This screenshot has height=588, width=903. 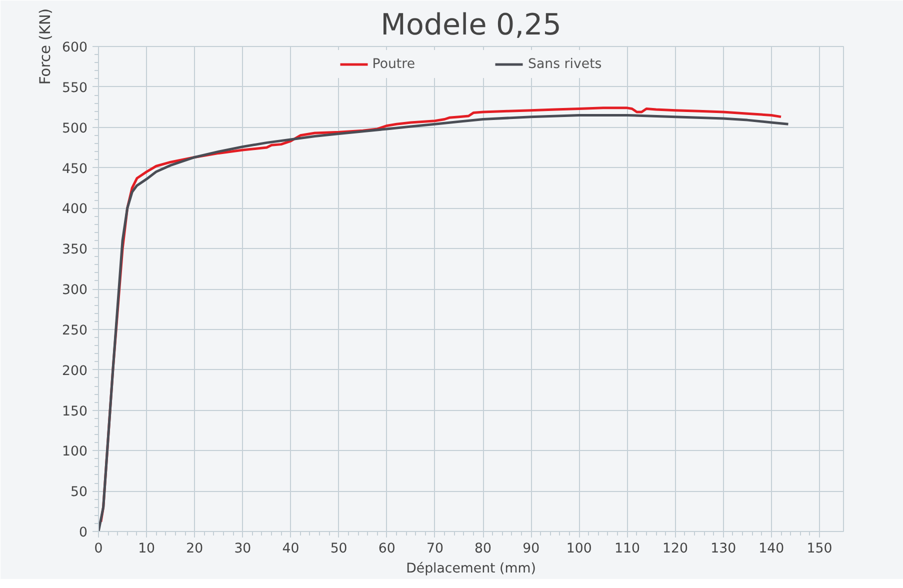 I want to click on x-tick-label: 150, so click(x=819, y=549).